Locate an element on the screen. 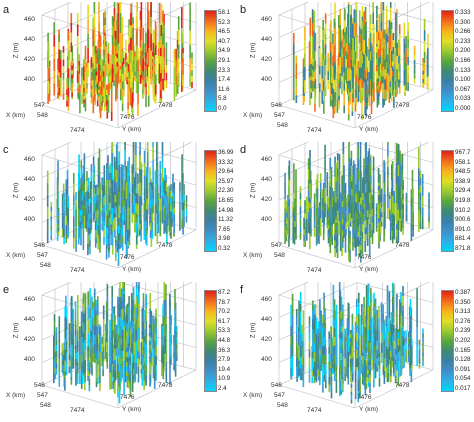  colorbar-tick-label: 0.313 is located at coordinates (463, 312).